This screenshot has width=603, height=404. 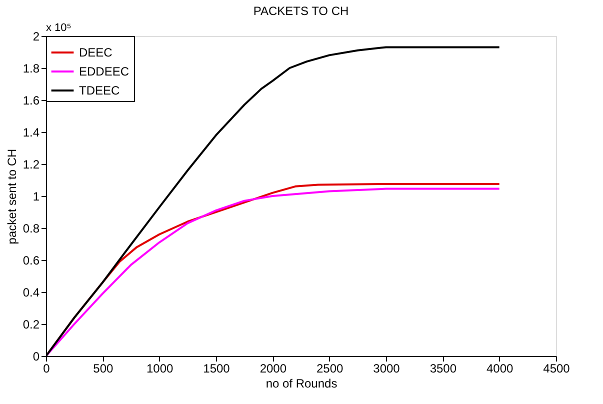 What do you see at coordinates (160, 369) in the screenshot?
I see `x-tick-label: 1000` at bounding box center [160, 369].